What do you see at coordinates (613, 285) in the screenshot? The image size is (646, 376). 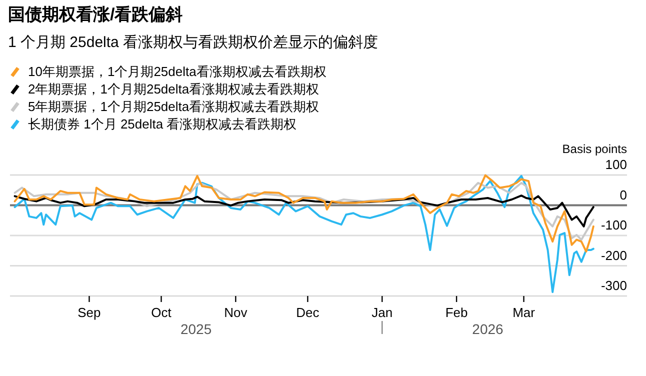 I see `y-tick-label: -300` at bounding box center [613, 285].